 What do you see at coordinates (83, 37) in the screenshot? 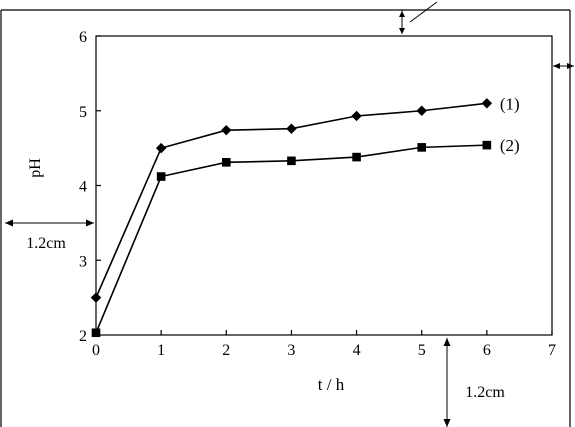
I see `y-tick-label: 6` at bounding box center [83, 37].